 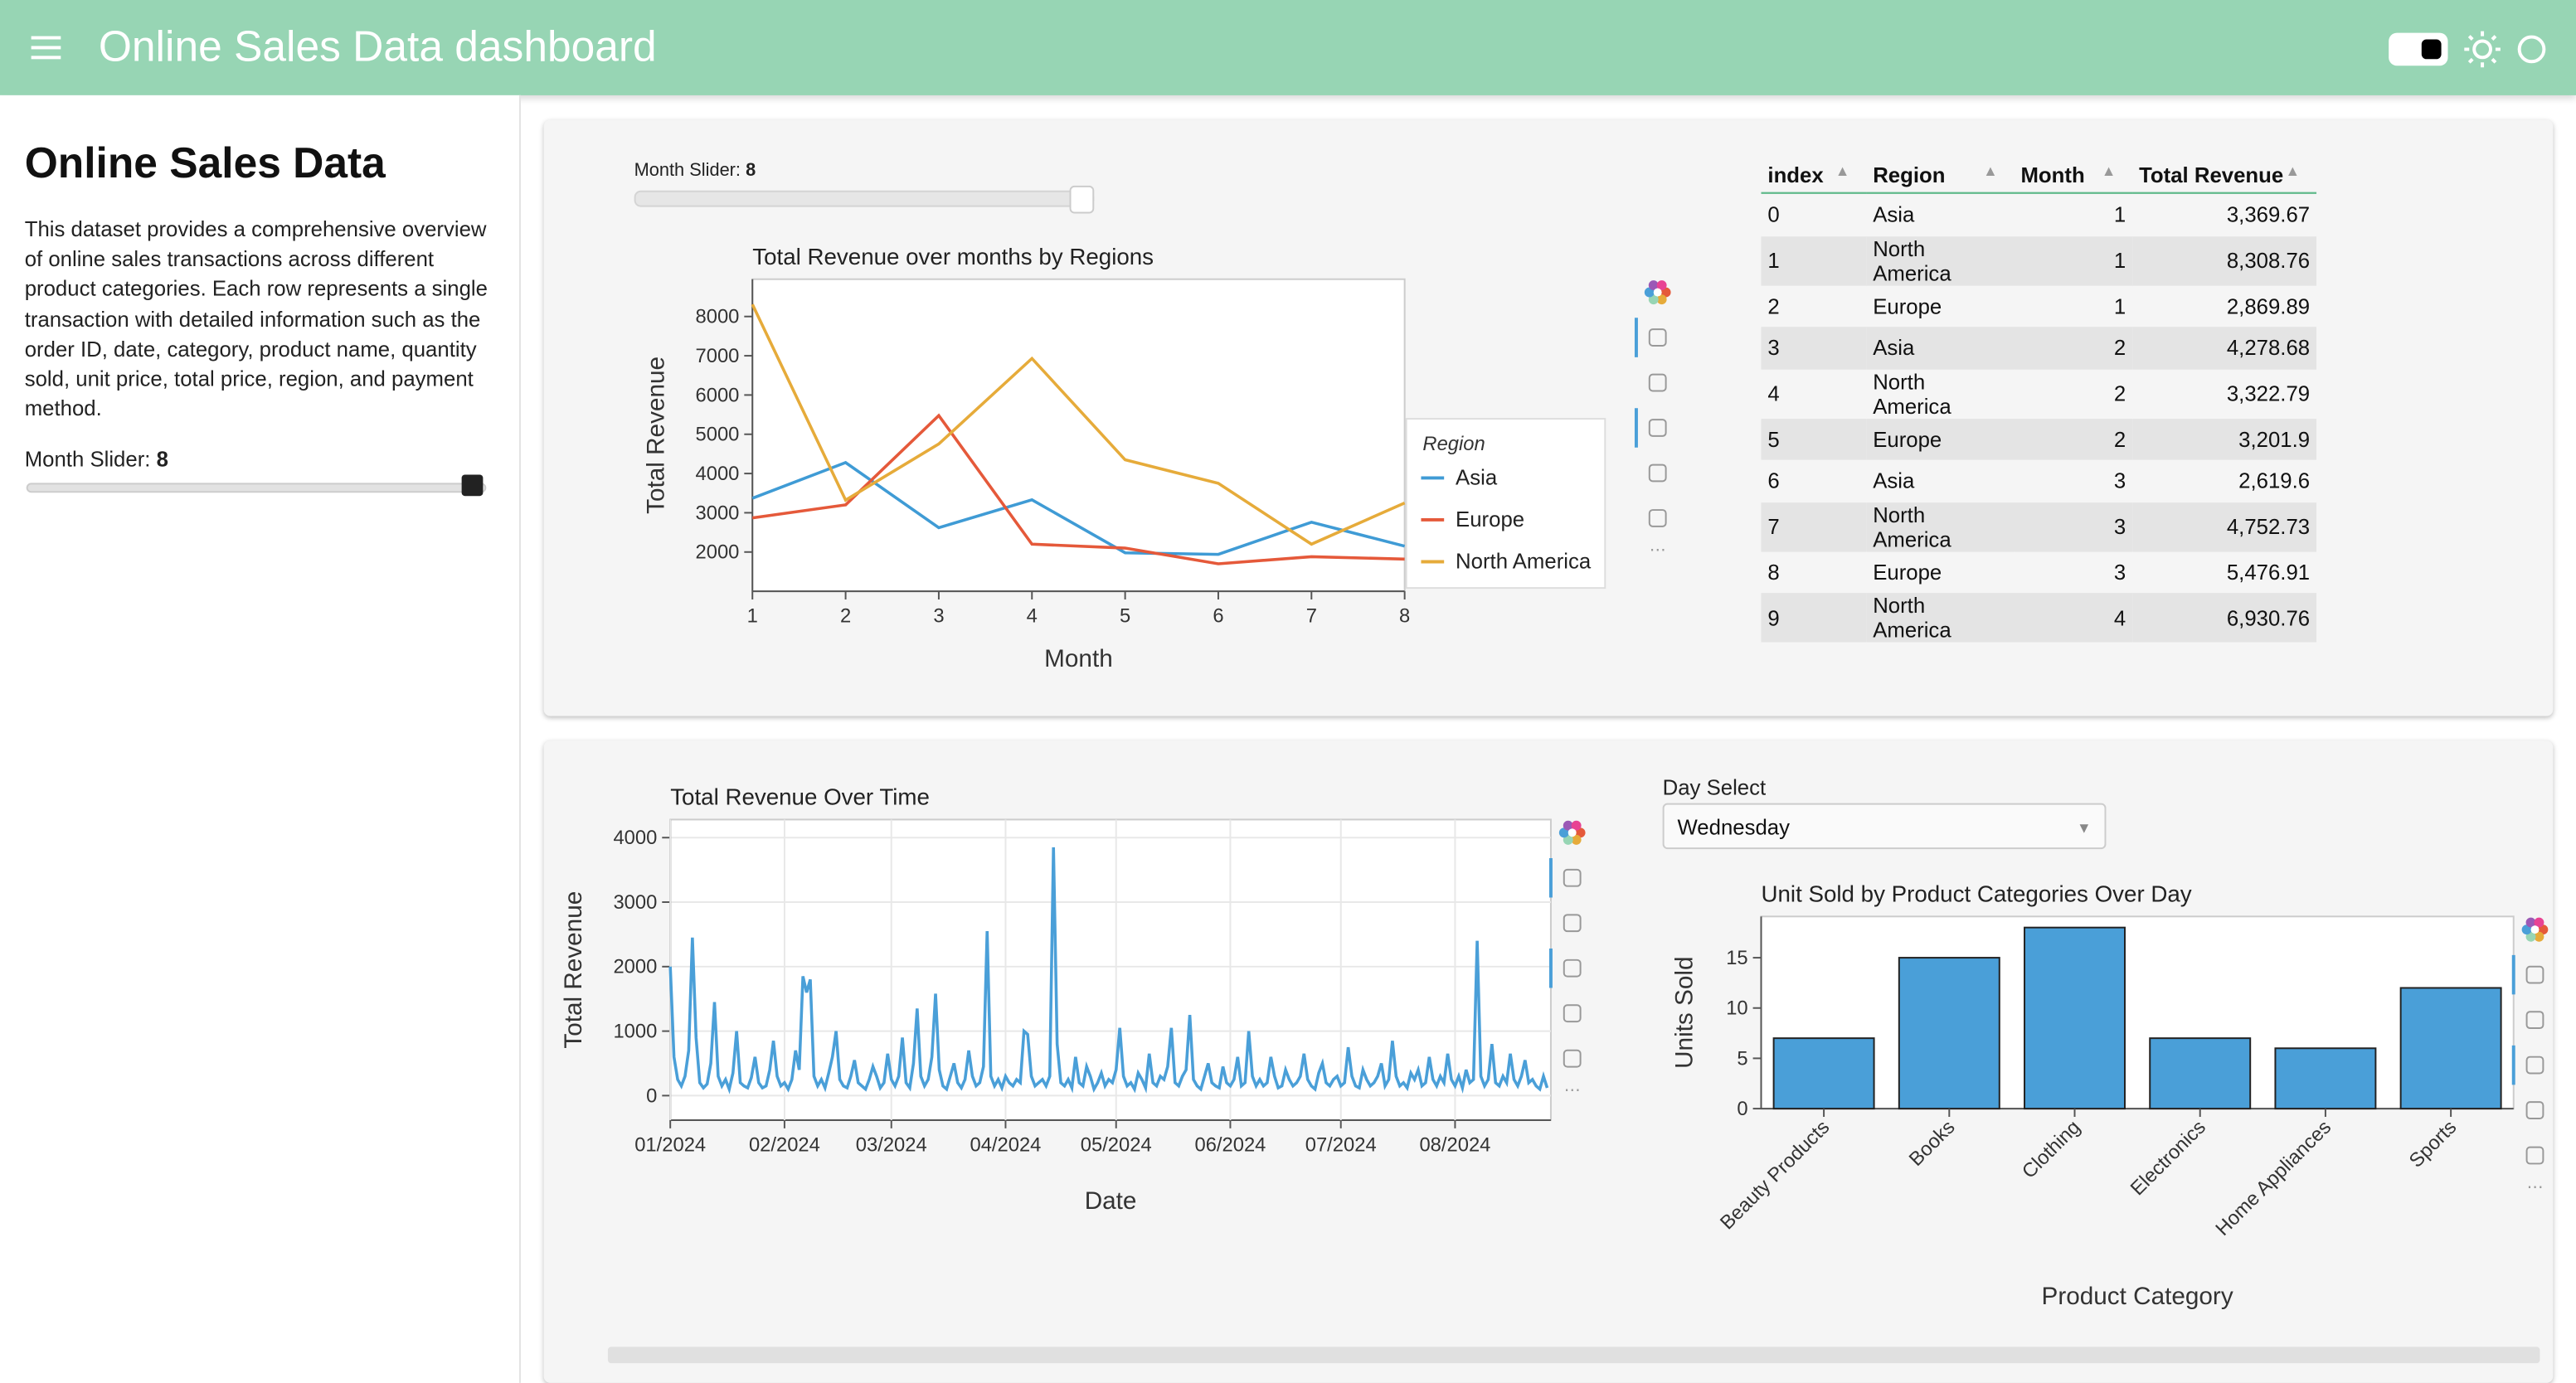 What do you see at coordinates (257, 488) in the screenshot?
I see `slider-track` at bounding box center [257, 488].